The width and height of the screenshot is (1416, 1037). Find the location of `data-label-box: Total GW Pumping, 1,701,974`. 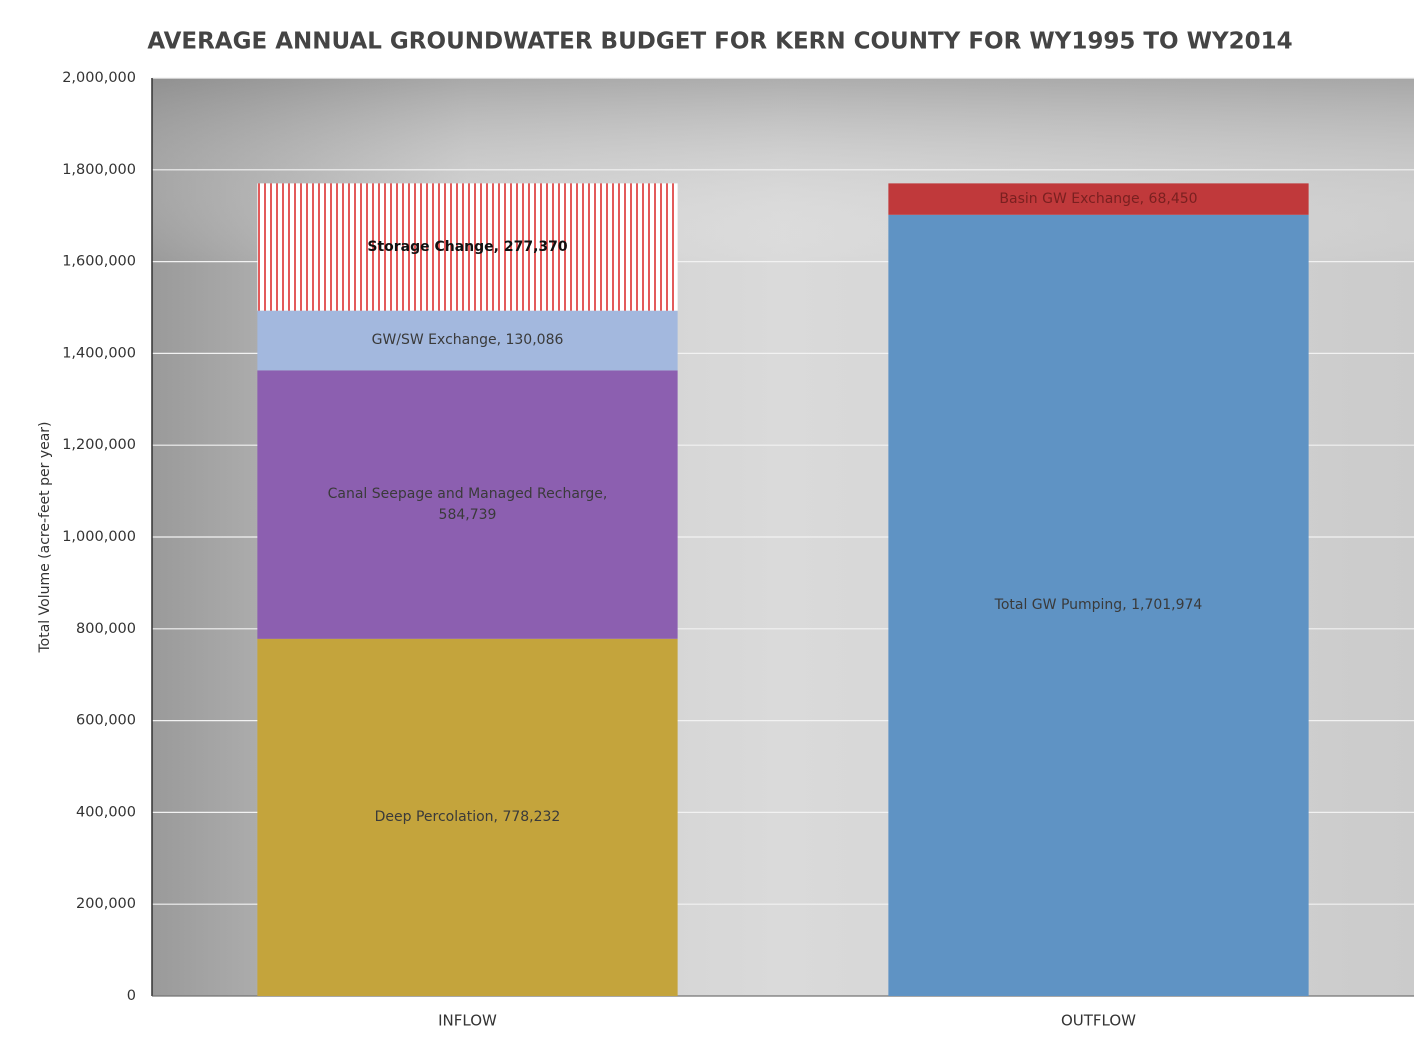

data-label-box: Total GW Pumping, 1,701,974 is located at coordinates (1098, 604).